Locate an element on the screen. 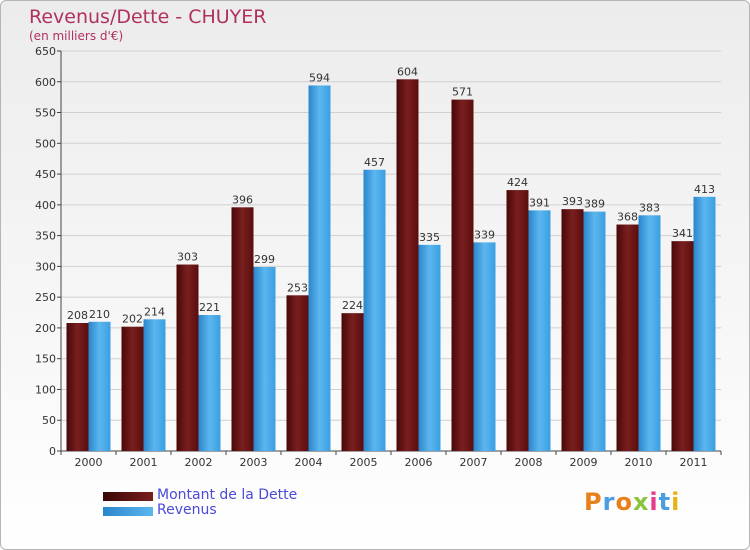 The image size is (750, 550). revenus-value-label: 210 is located at coordinates (99, 314).